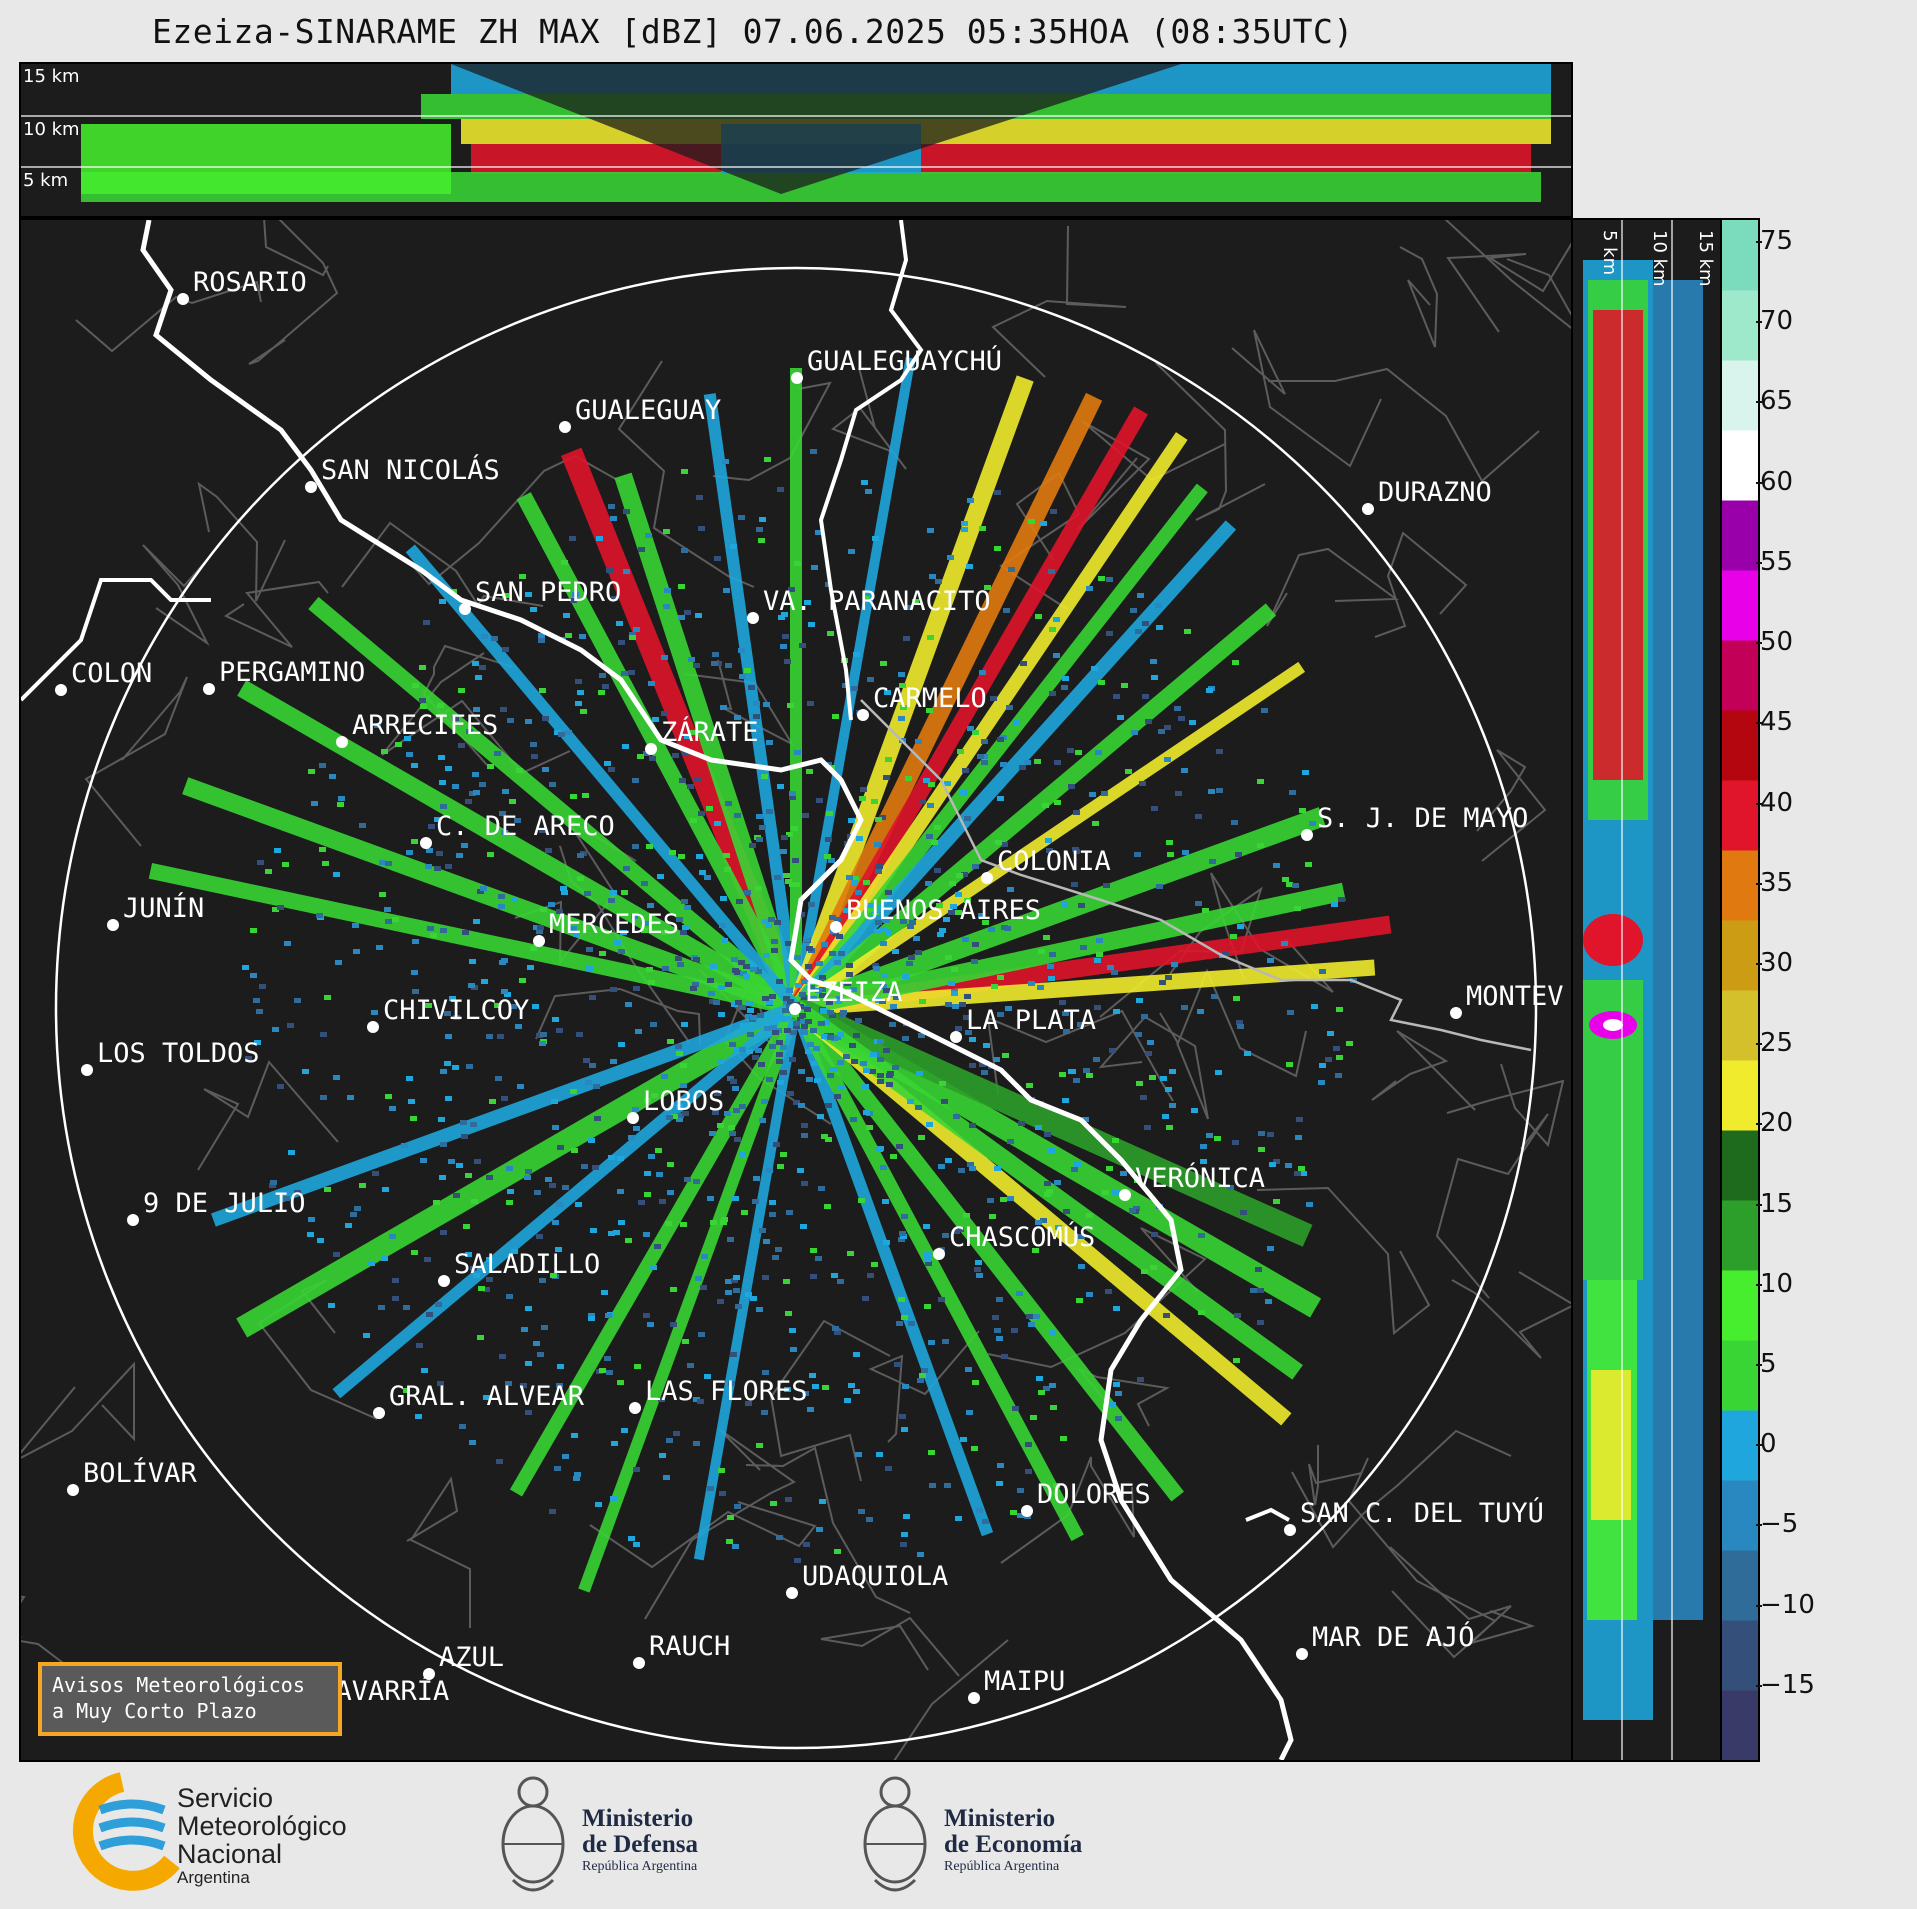 This screenshot has height=1909, width=1917. I want to click on defensa-line2: de Defensa, so click(640, 1844).